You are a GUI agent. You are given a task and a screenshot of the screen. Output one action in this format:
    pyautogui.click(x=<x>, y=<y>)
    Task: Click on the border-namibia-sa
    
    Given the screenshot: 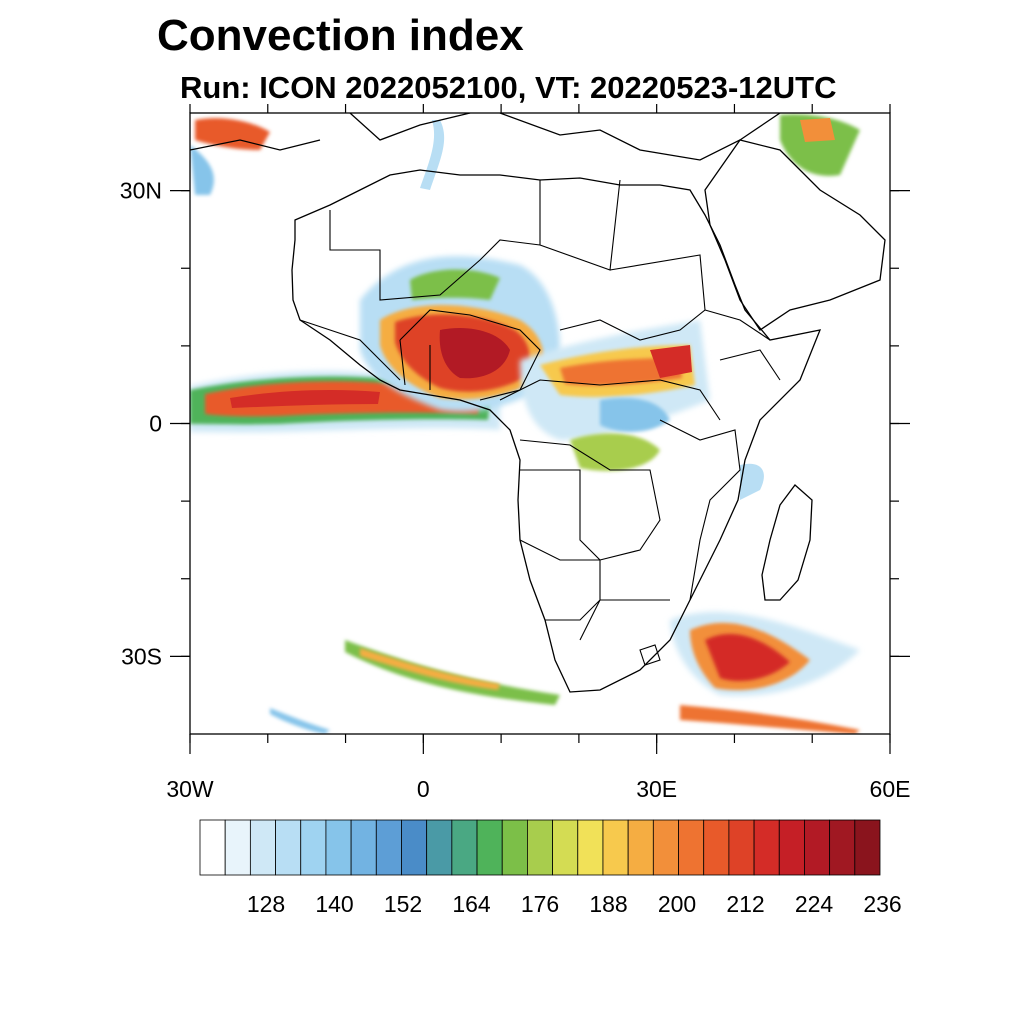 What is the action you would take?
    pyautogui.click(x=607, y=610)
    